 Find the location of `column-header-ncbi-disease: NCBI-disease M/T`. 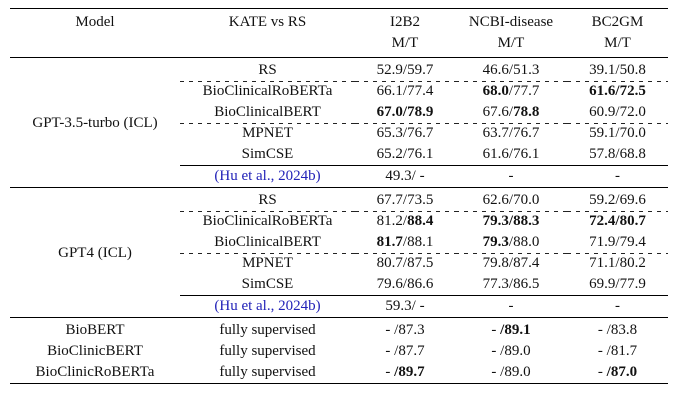

column-header-ncbi-disease: NCBI-disease M/T is located at coordinates (511, 33).